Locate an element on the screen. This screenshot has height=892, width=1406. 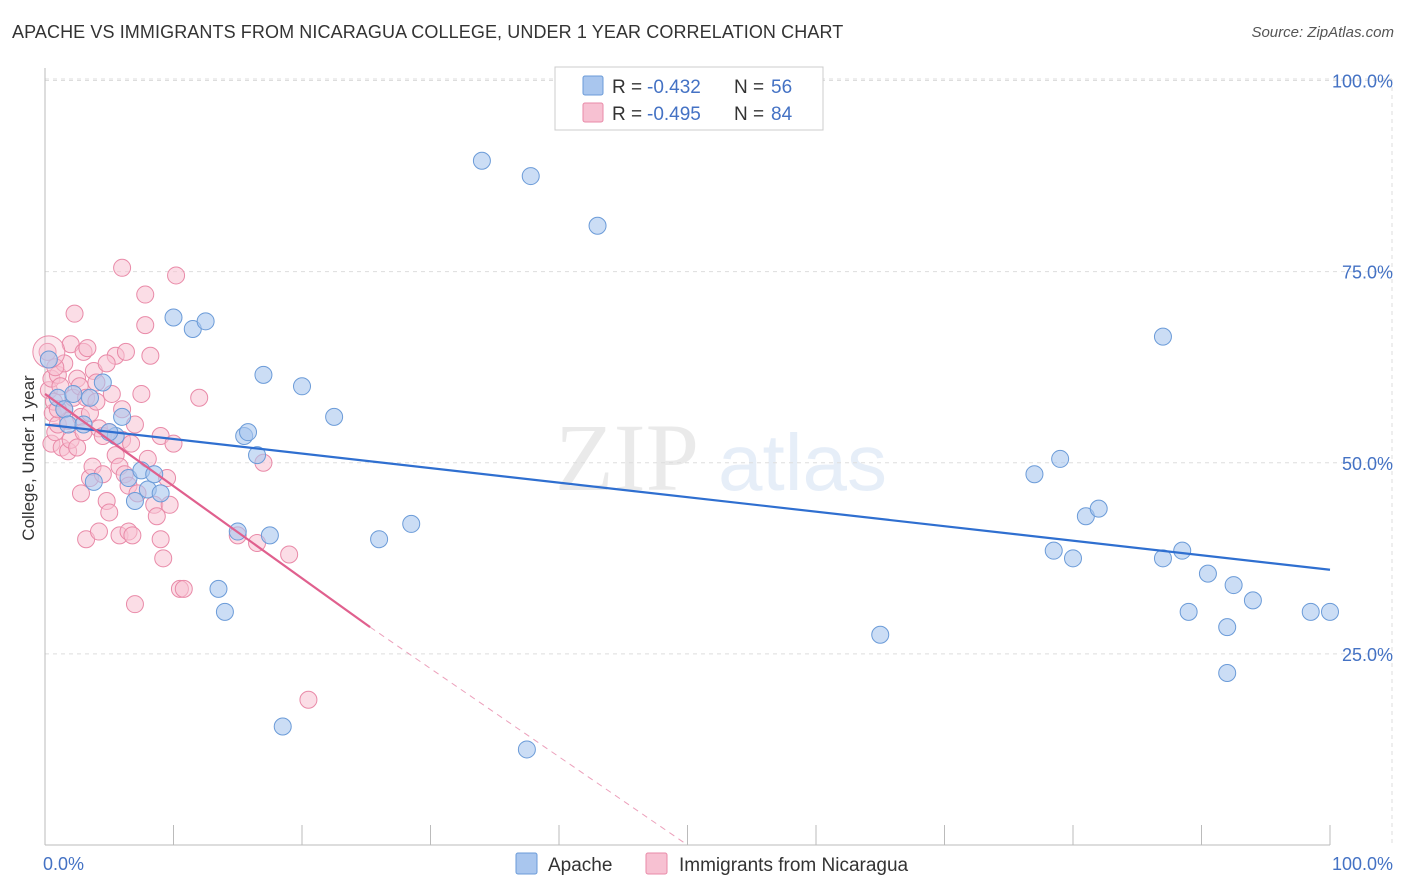
y-tick-label: 75.0% is located at coordinates (1367, 273).